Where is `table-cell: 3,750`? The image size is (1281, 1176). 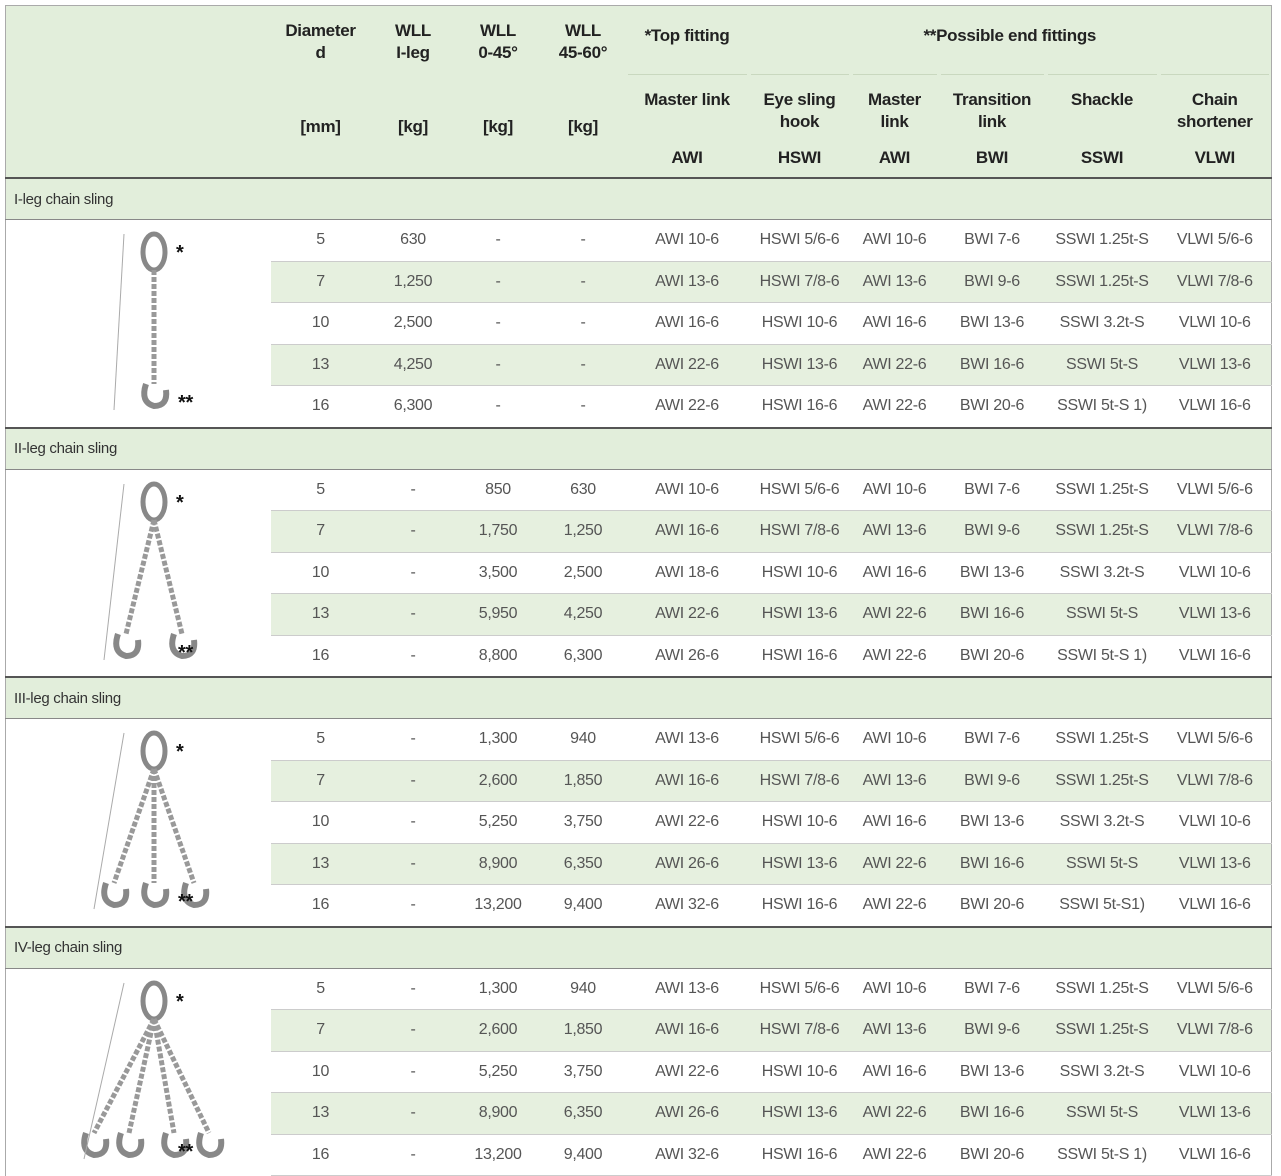 table-cell: 3,750 is located at coordinates (583, 1072).